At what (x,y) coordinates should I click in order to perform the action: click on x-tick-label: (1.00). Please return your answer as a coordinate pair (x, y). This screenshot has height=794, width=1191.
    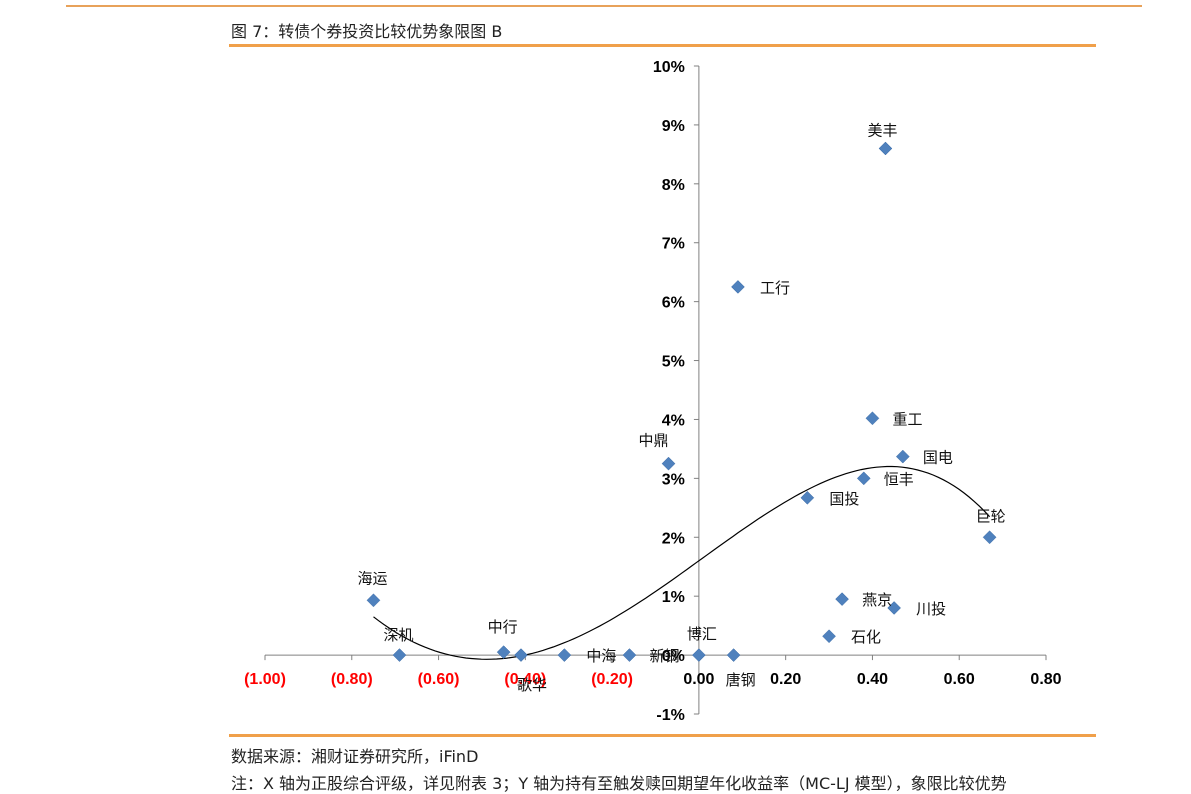
    Looking at the image, I should click on (265, 679).